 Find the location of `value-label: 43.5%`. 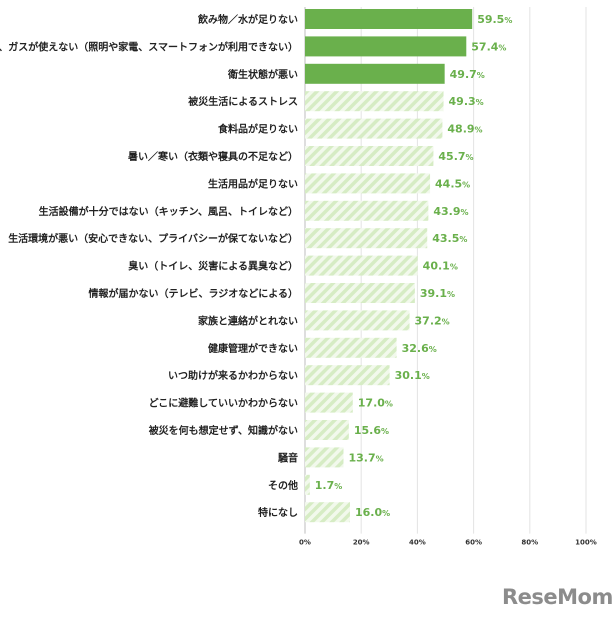

value-label: 43.5% is located at coordinates (449, 238).